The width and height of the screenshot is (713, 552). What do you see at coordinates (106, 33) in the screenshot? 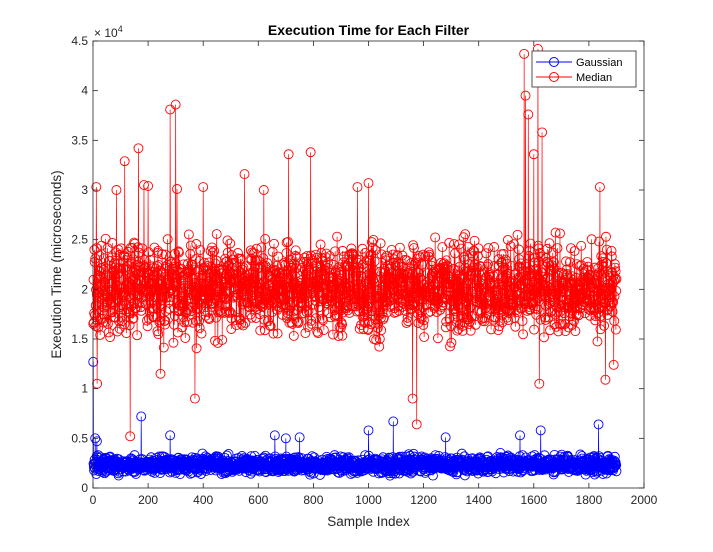
I see `y-exponent-base: × 10` at bounding box center [106, 33].